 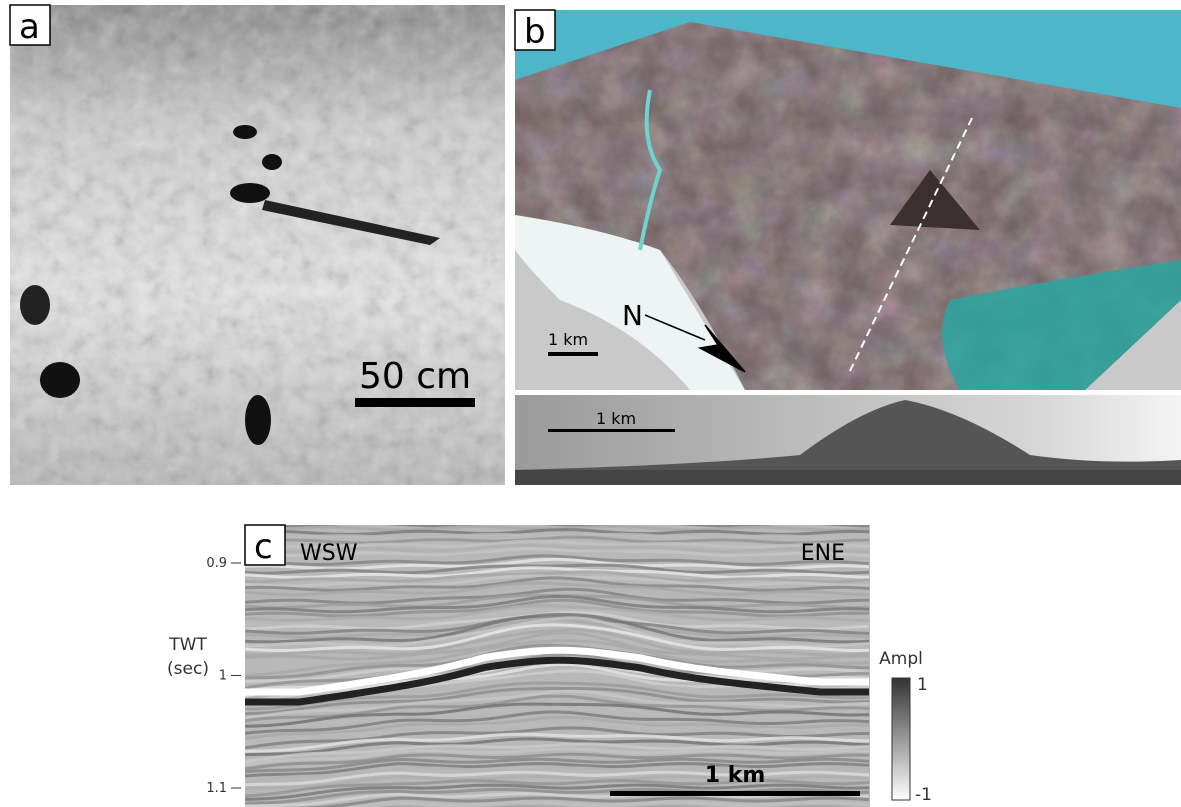 What do you see at coordinates (216, 788) in the screenshot?
I see `y-tick-label: 1.1` at bounding box center [216, 788].